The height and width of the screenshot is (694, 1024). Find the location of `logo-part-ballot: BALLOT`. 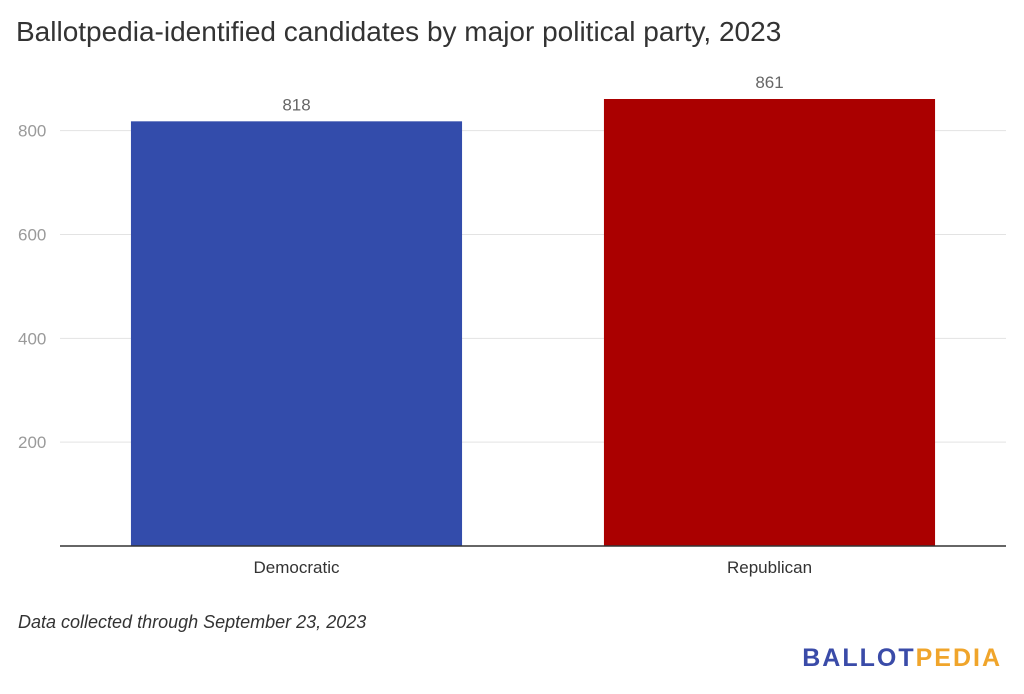

logo-part-ballot: BALLOT is located at coordinates (859, 658).